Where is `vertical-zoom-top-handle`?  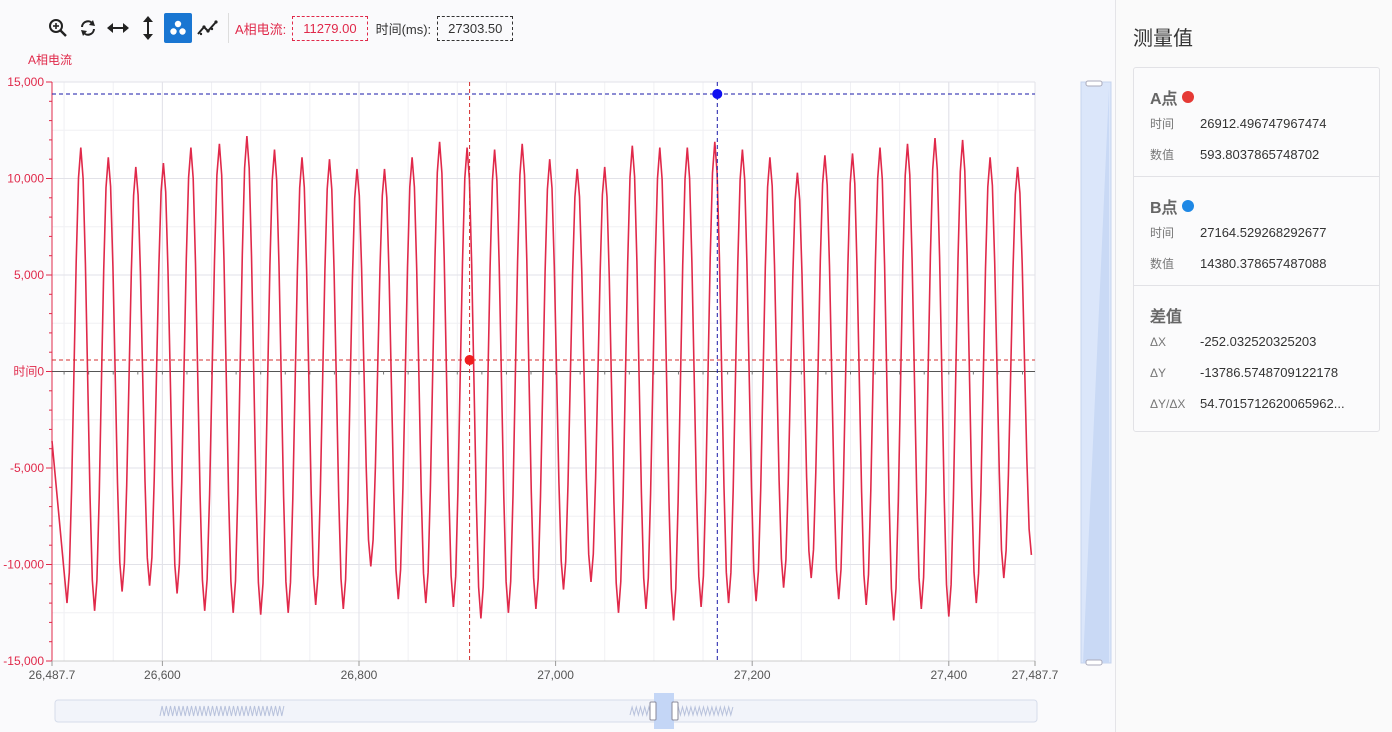
vertical-zoom-top-handle is located at coordinates (1094, 83).